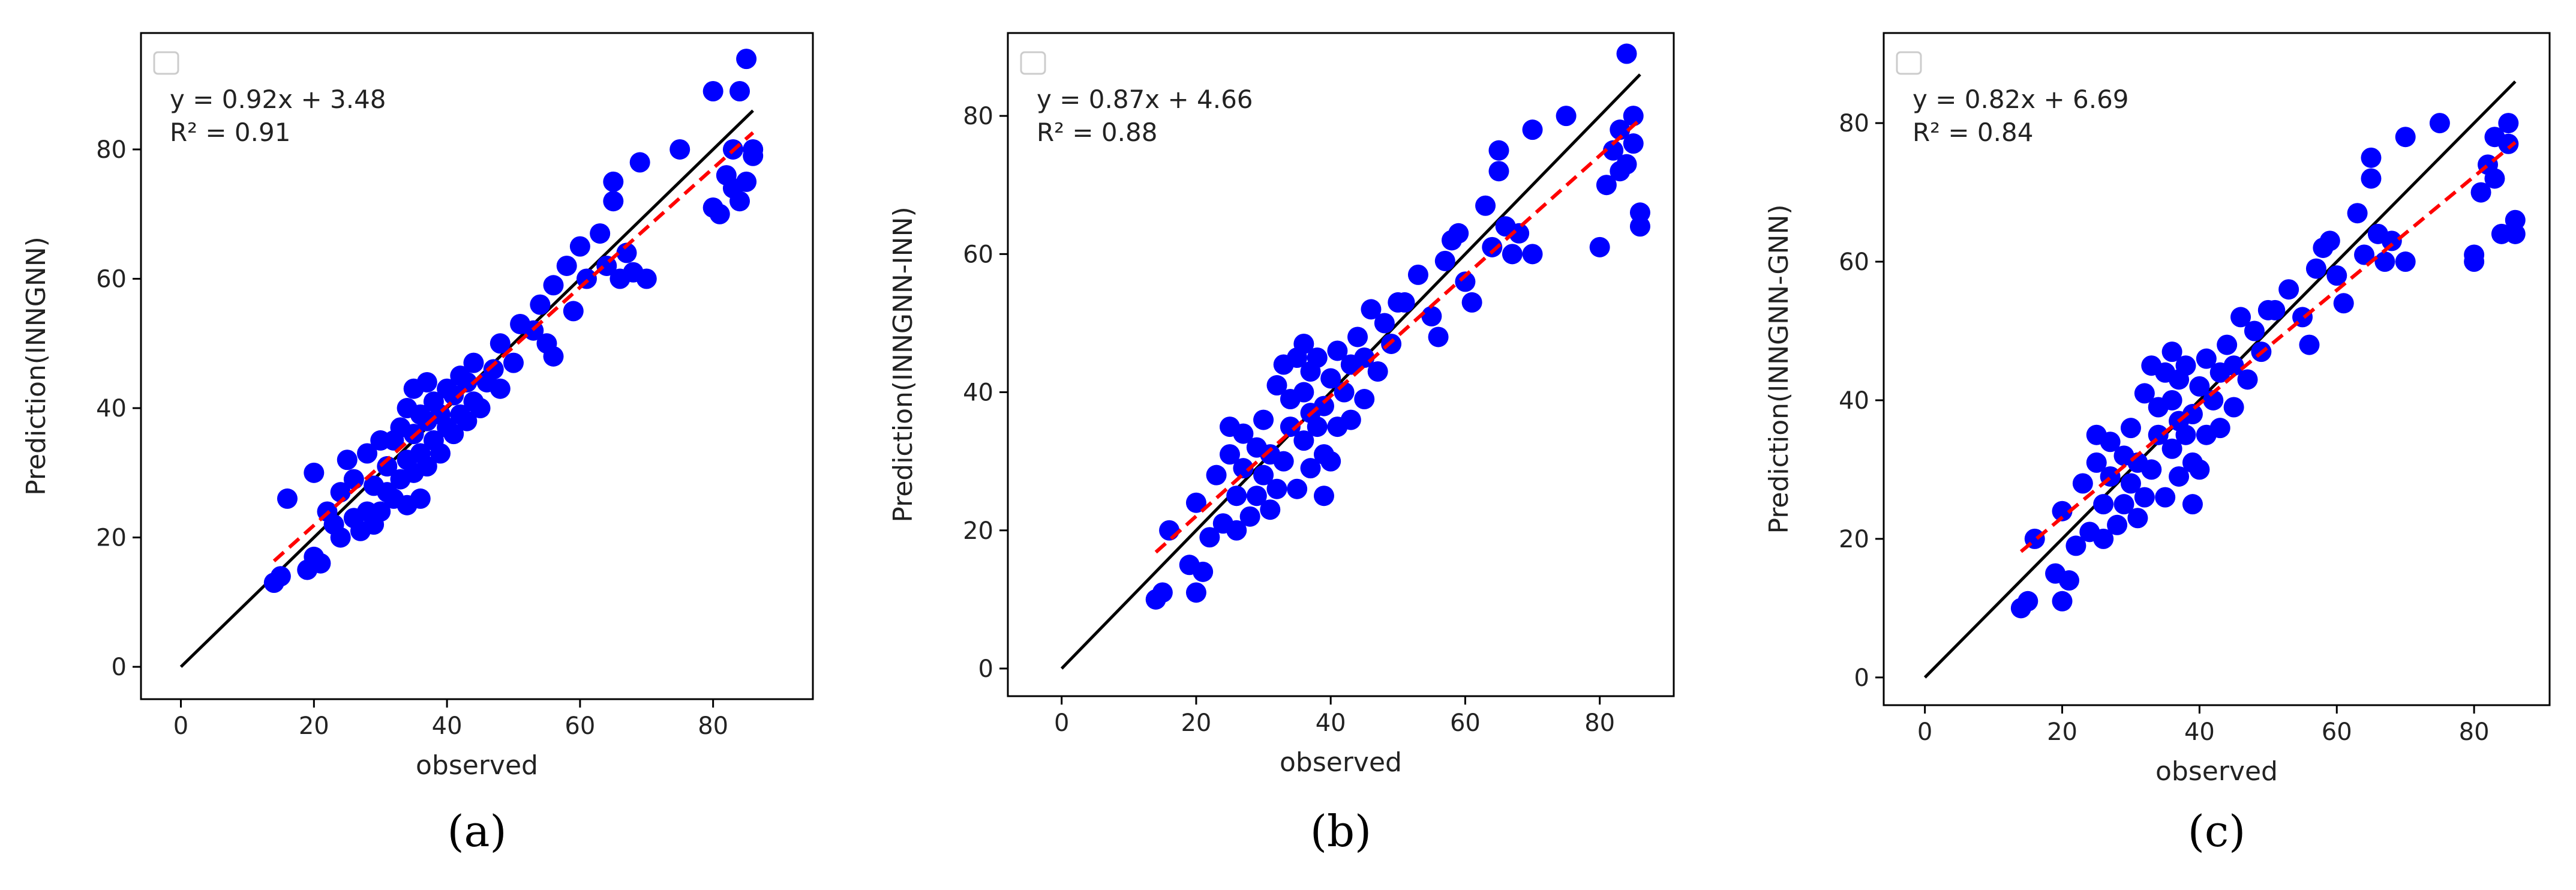 The height and width of the screenshot is (890, 2576). Describe the element at coordinates (2216, 772) in the screenshot. I see `panel-c-x-axis-label: observed` at that location.